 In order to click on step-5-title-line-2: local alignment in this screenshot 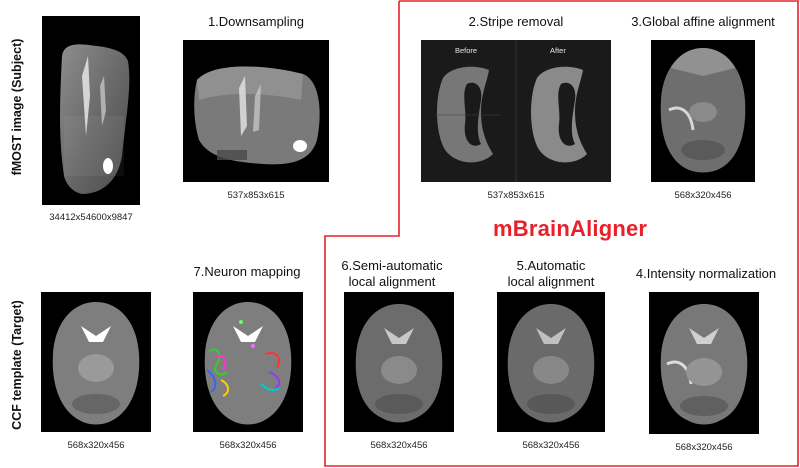, I will do `click(551, 281)`.